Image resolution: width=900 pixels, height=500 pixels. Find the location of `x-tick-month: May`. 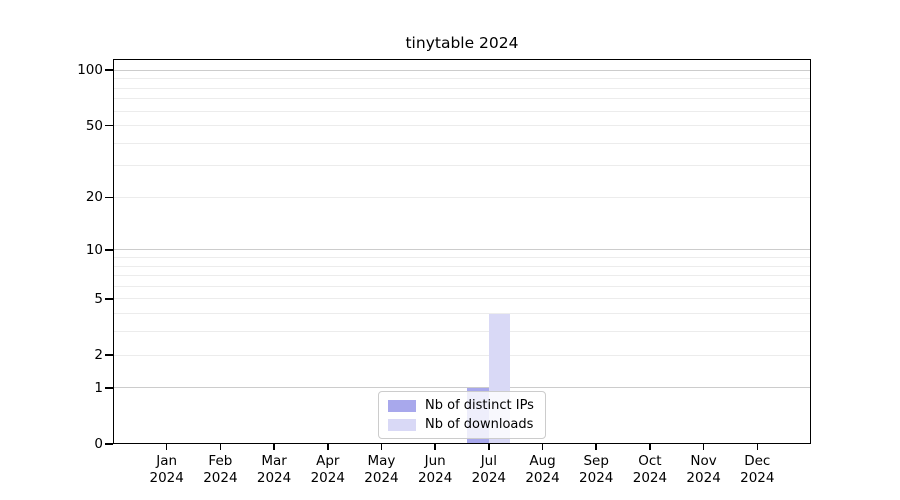

x-tick-month: May is located at coordinates (381, 461).